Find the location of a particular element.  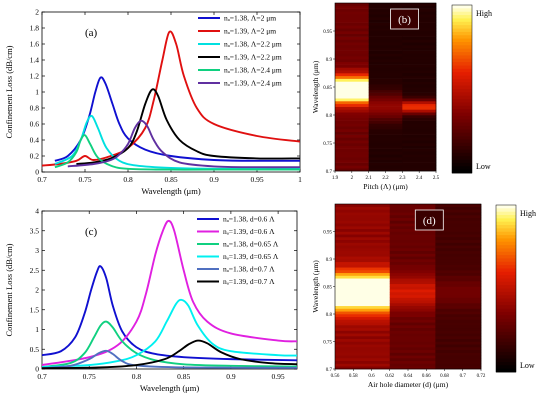

legend-entry: nₐ=1.39, Λ=2.2 μm is located at coordinates (253, 57).